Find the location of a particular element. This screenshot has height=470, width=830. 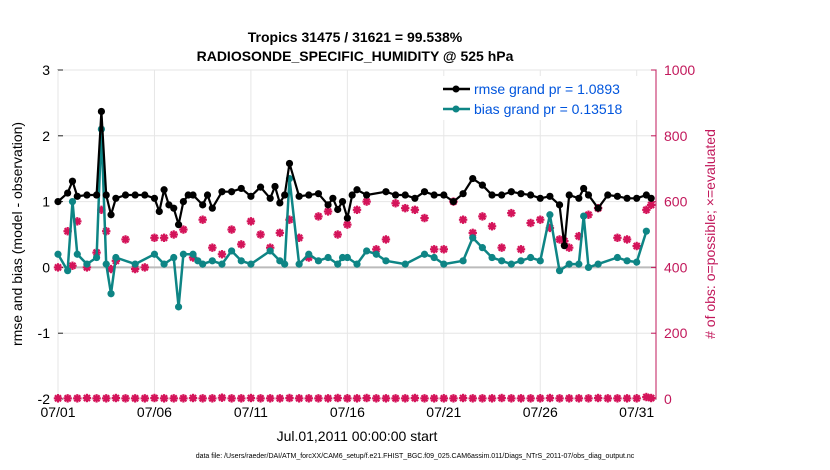

legend-rmse-label: rmse grand pr = 1.0893 is located at coordinates (547, 89).